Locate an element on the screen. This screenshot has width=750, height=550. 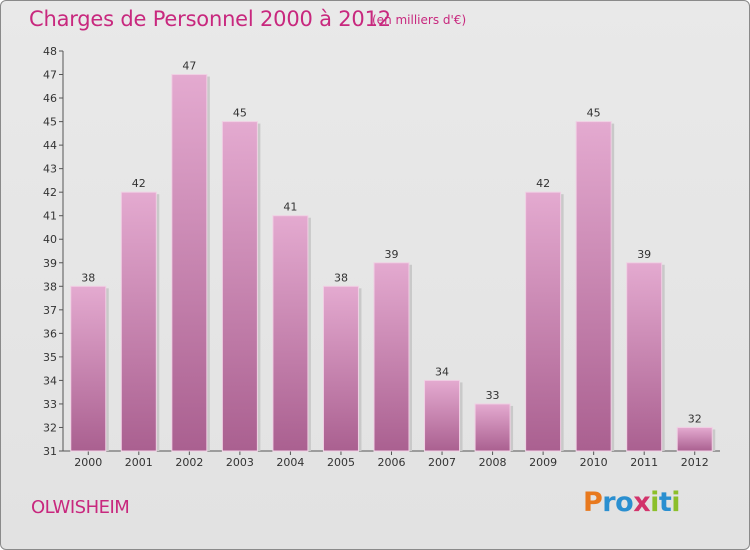
data-label-2008: 33 is located at coordinates (493, 395).